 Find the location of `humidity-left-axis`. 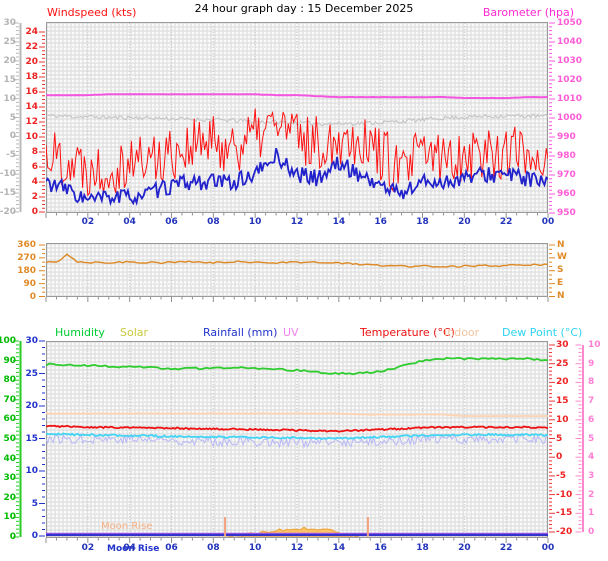

humidity-left-axis is located at coordinates (17, 439).